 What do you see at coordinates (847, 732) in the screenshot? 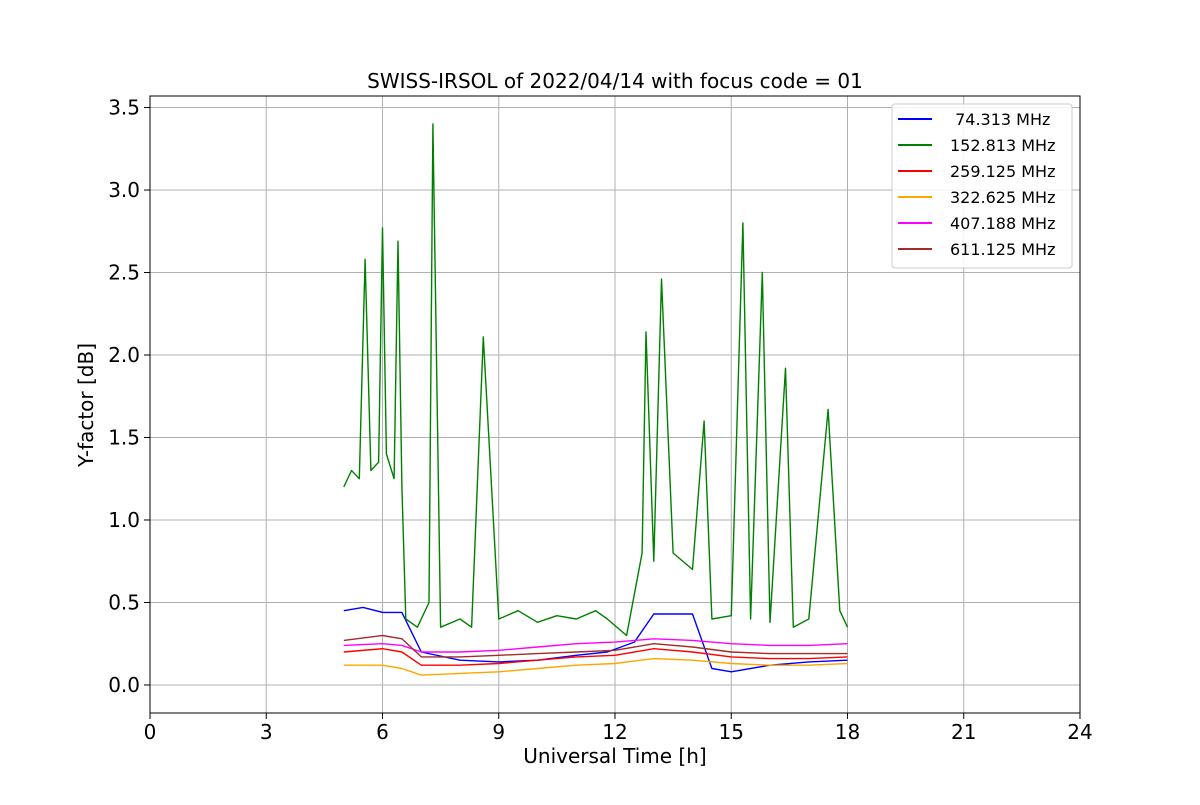
I see `x-tick-label: 18` at bounding box center [847, 732].